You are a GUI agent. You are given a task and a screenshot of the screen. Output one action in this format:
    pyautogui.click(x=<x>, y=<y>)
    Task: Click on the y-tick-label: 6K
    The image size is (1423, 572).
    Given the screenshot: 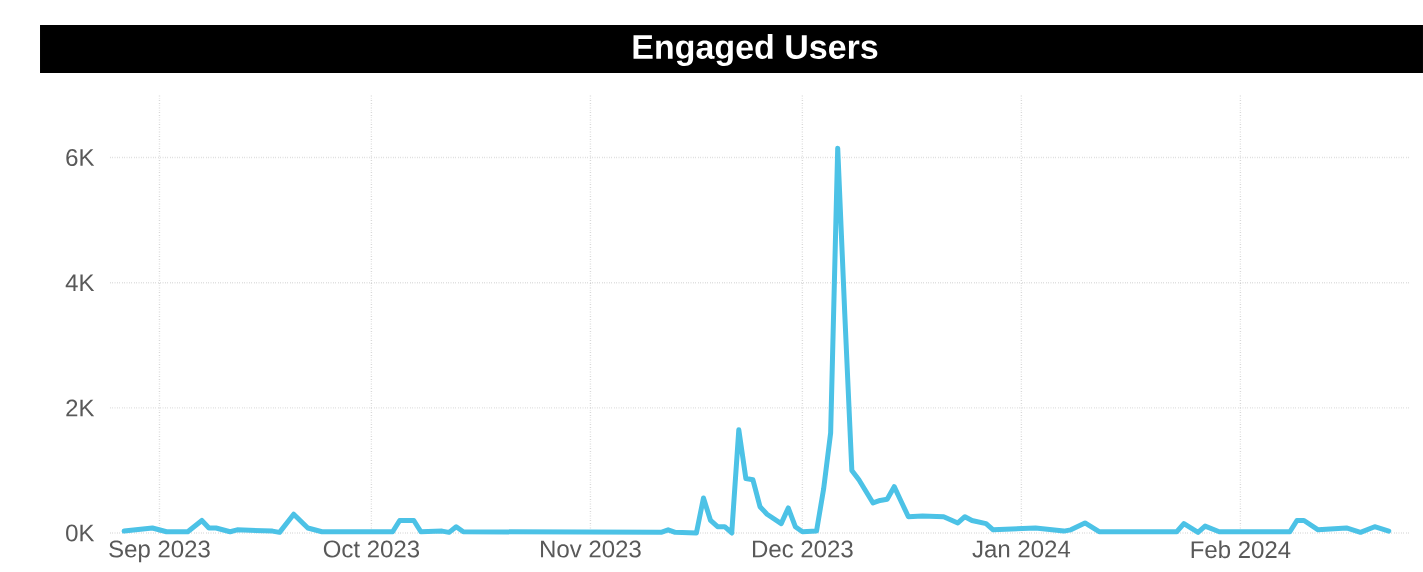 What is the action you would take?
    pyautogui.click(x=80, y=158)
    